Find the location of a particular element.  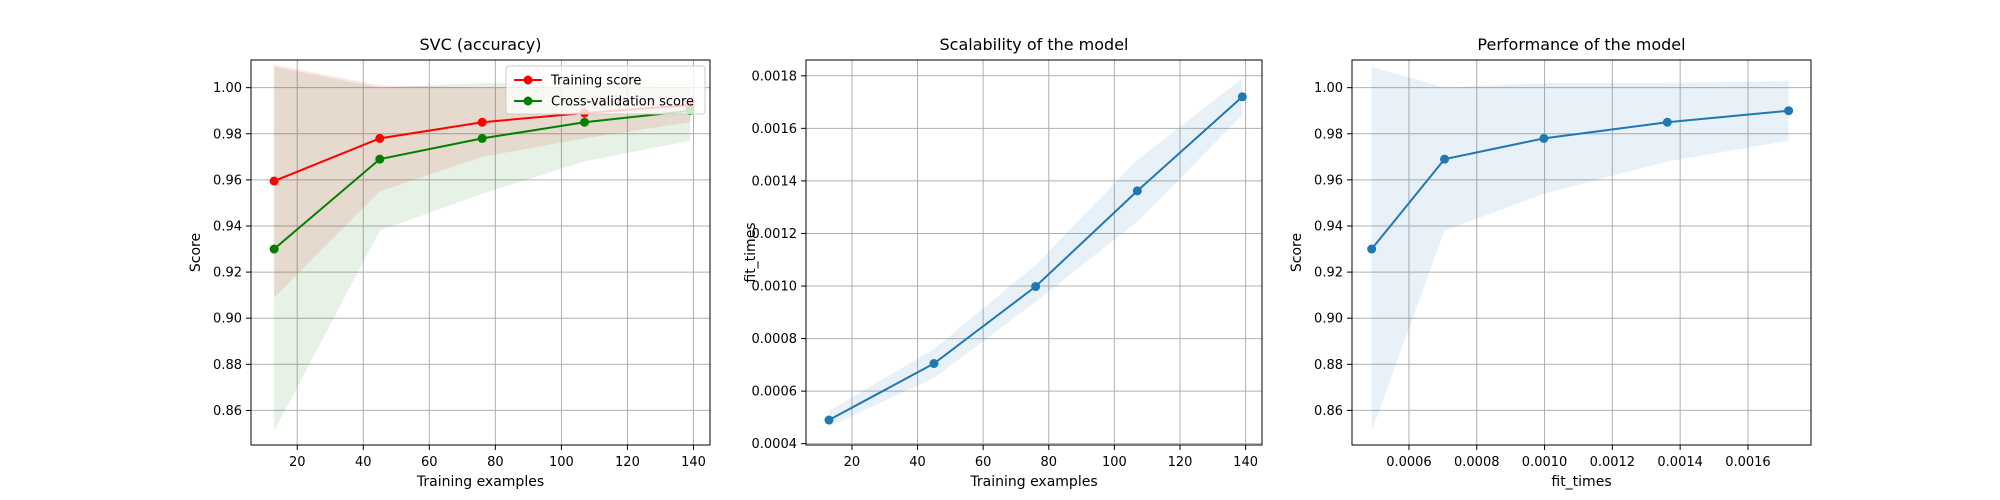

legend: Training score Cross-validation score is located at coordinates (605, 90).